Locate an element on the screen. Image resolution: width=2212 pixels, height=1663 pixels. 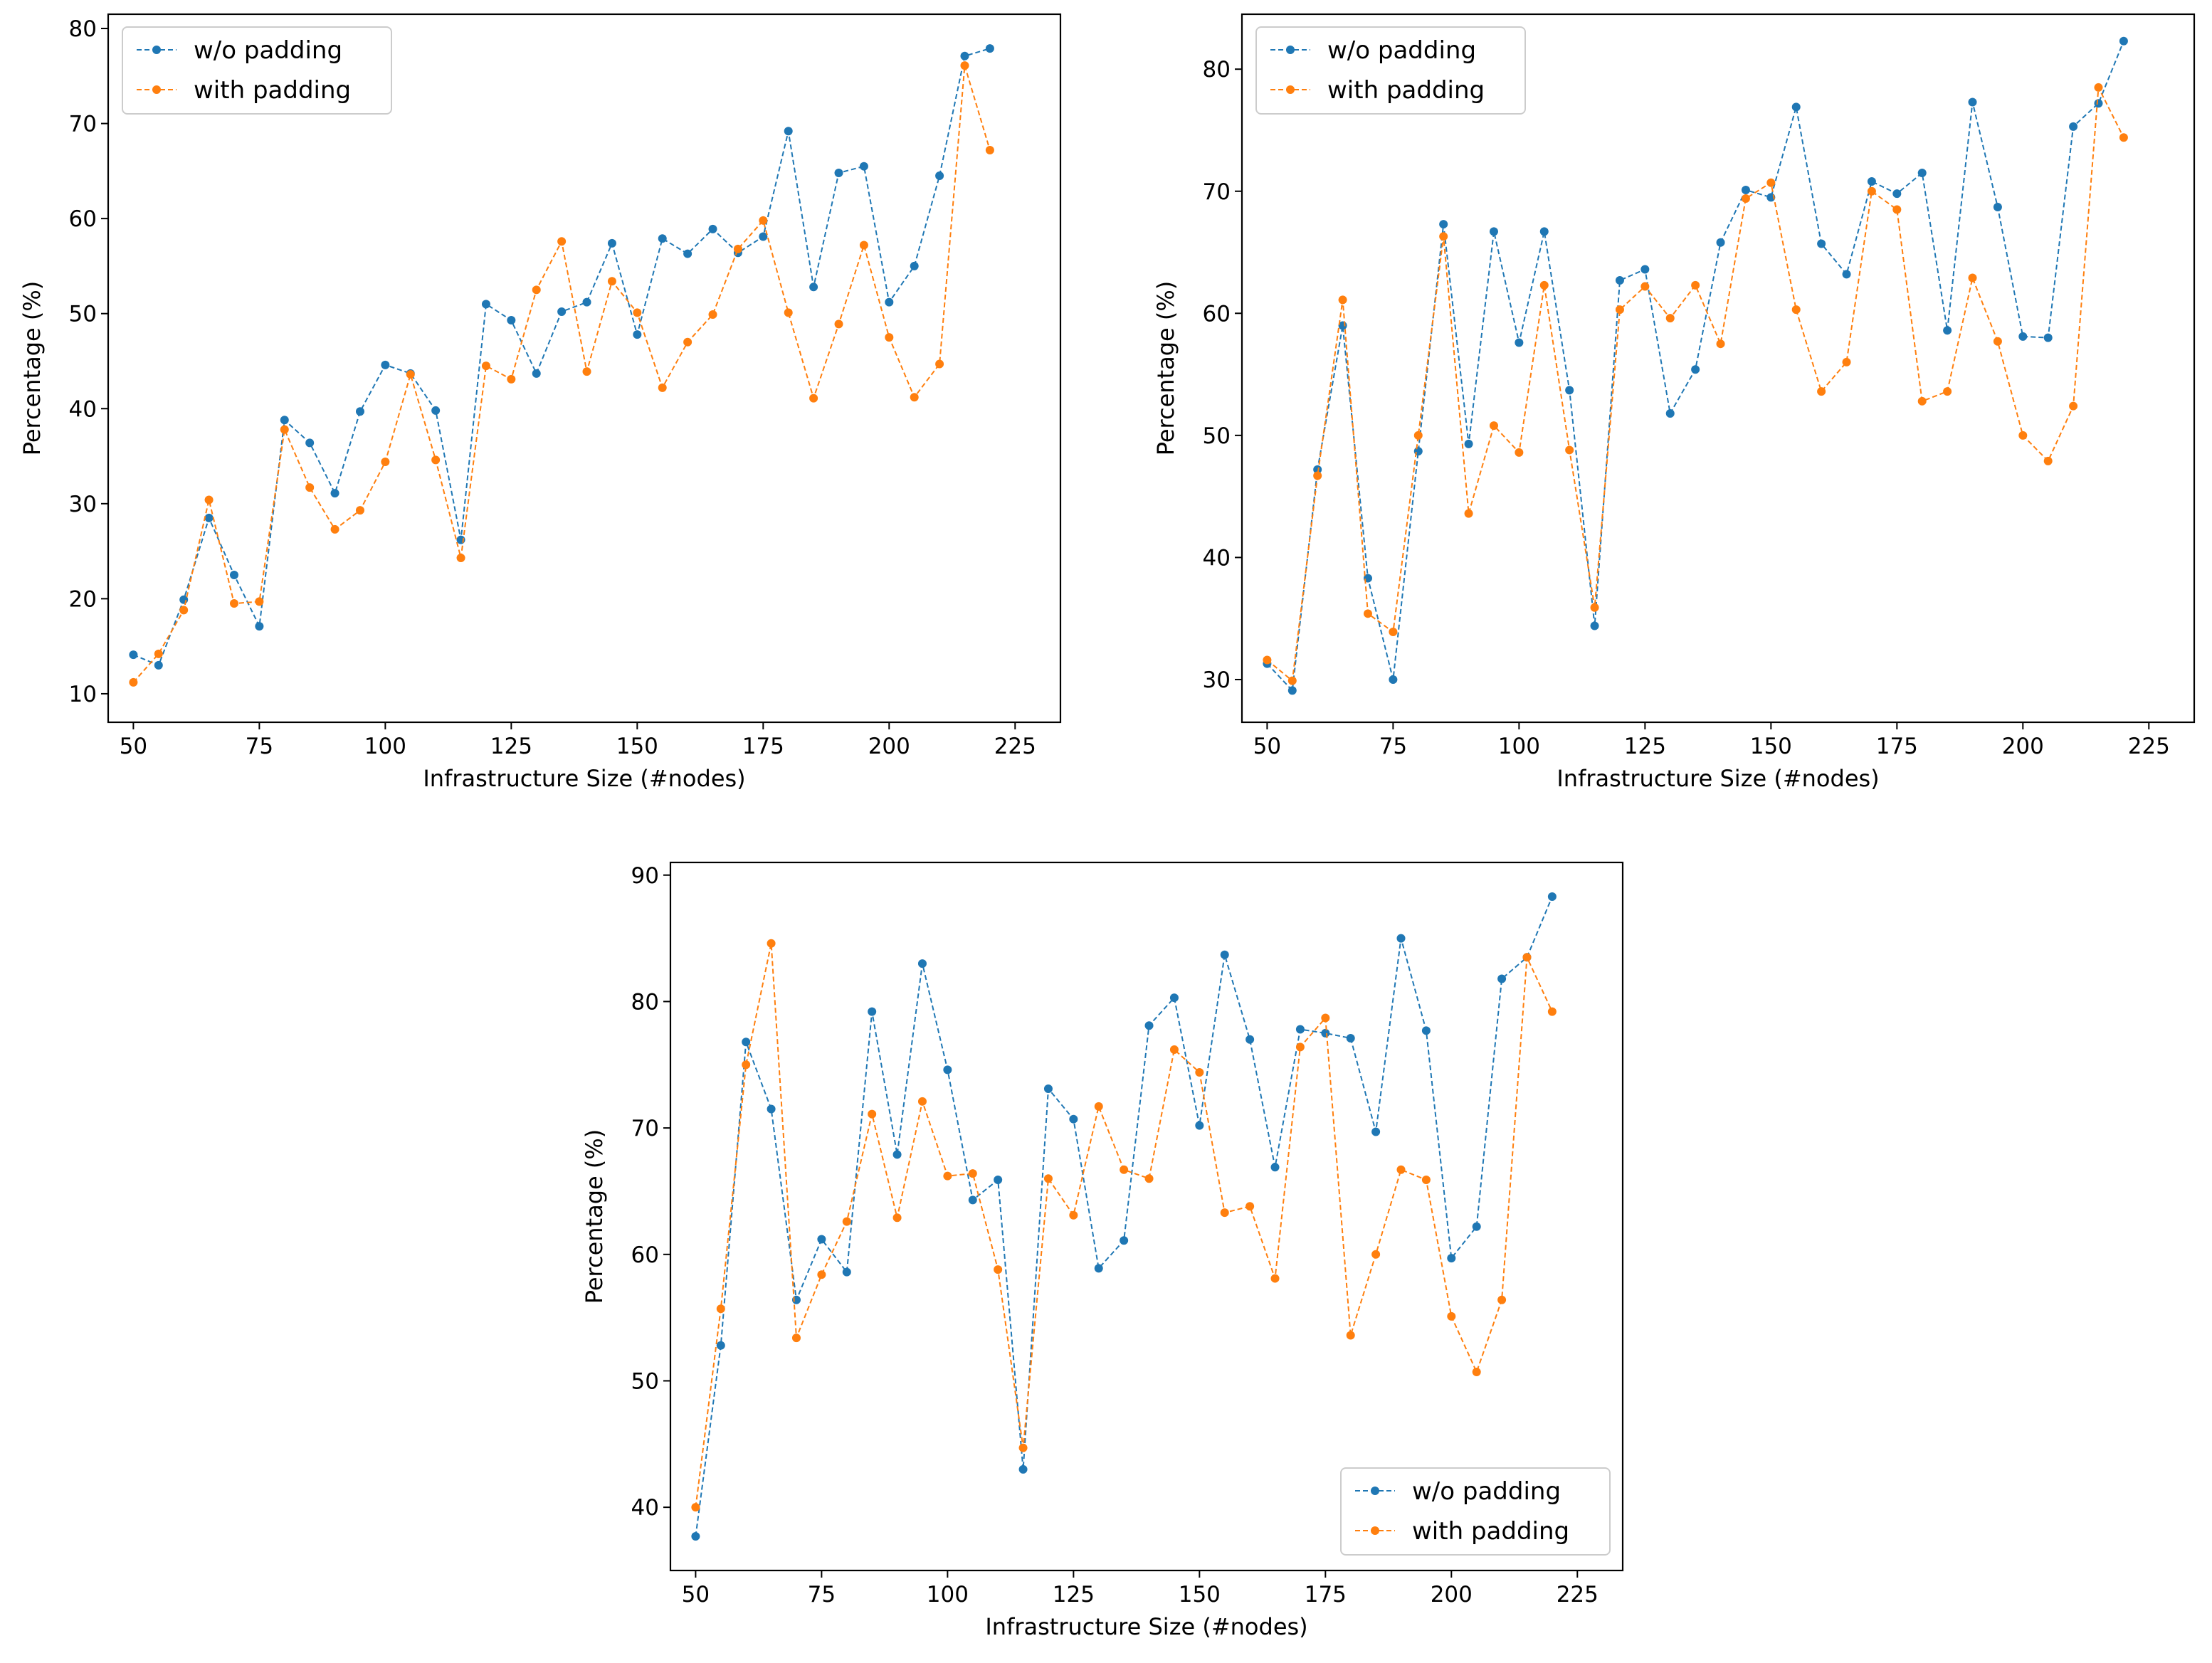
x-tick-label: 100 is located at coordinates (385, 746).